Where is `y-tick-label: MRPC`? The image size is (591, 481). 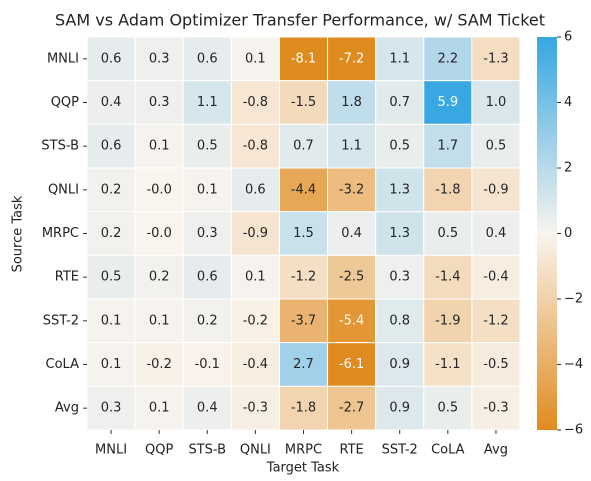
y-tick-label: MRPC is located at coordinates (60, 233).